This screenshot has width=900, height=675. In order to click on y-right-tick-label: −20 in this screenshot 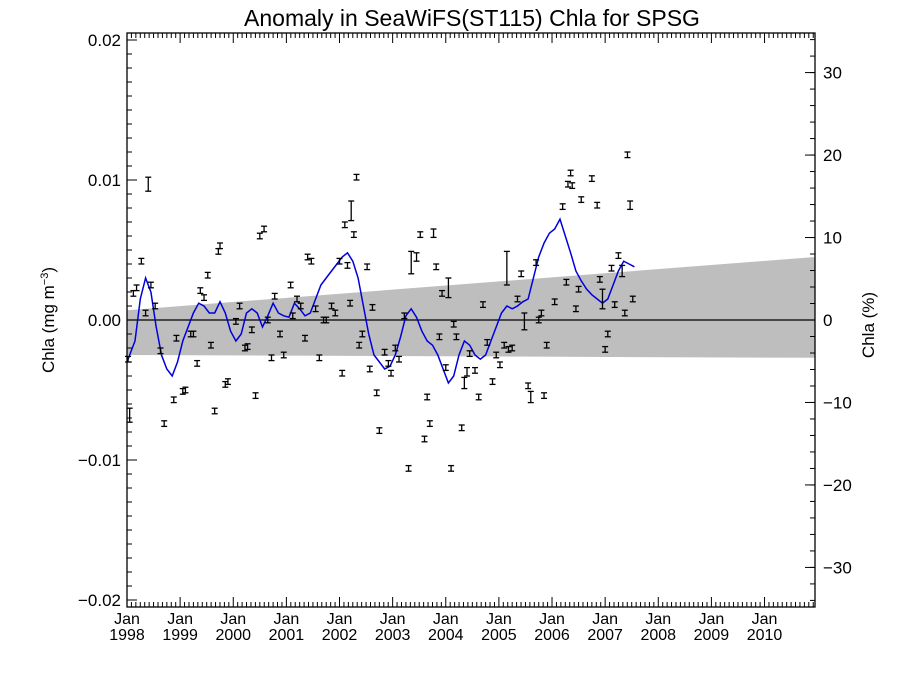, I will do `click(837, 485)`.